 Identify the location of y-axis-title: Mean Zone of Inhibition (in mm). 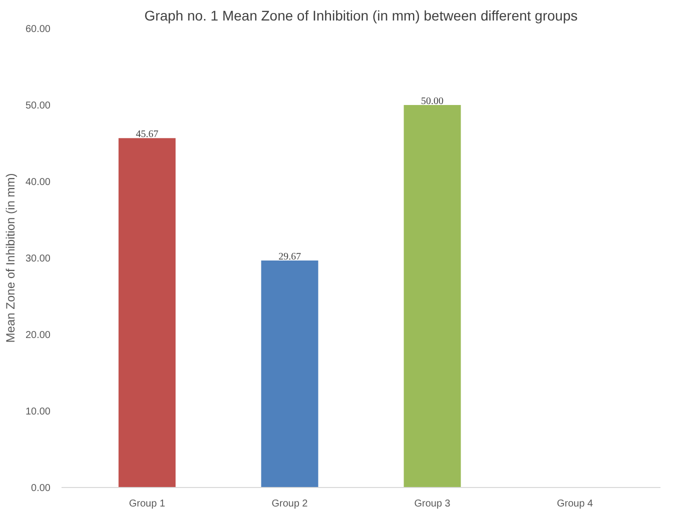
(10, 258).